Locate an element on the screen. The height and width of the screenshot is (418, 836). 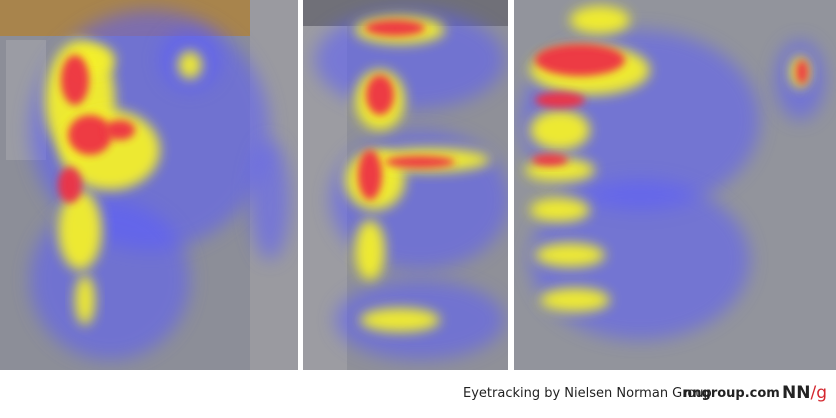
site: nngroup.com is located at coordinates (731, 393).